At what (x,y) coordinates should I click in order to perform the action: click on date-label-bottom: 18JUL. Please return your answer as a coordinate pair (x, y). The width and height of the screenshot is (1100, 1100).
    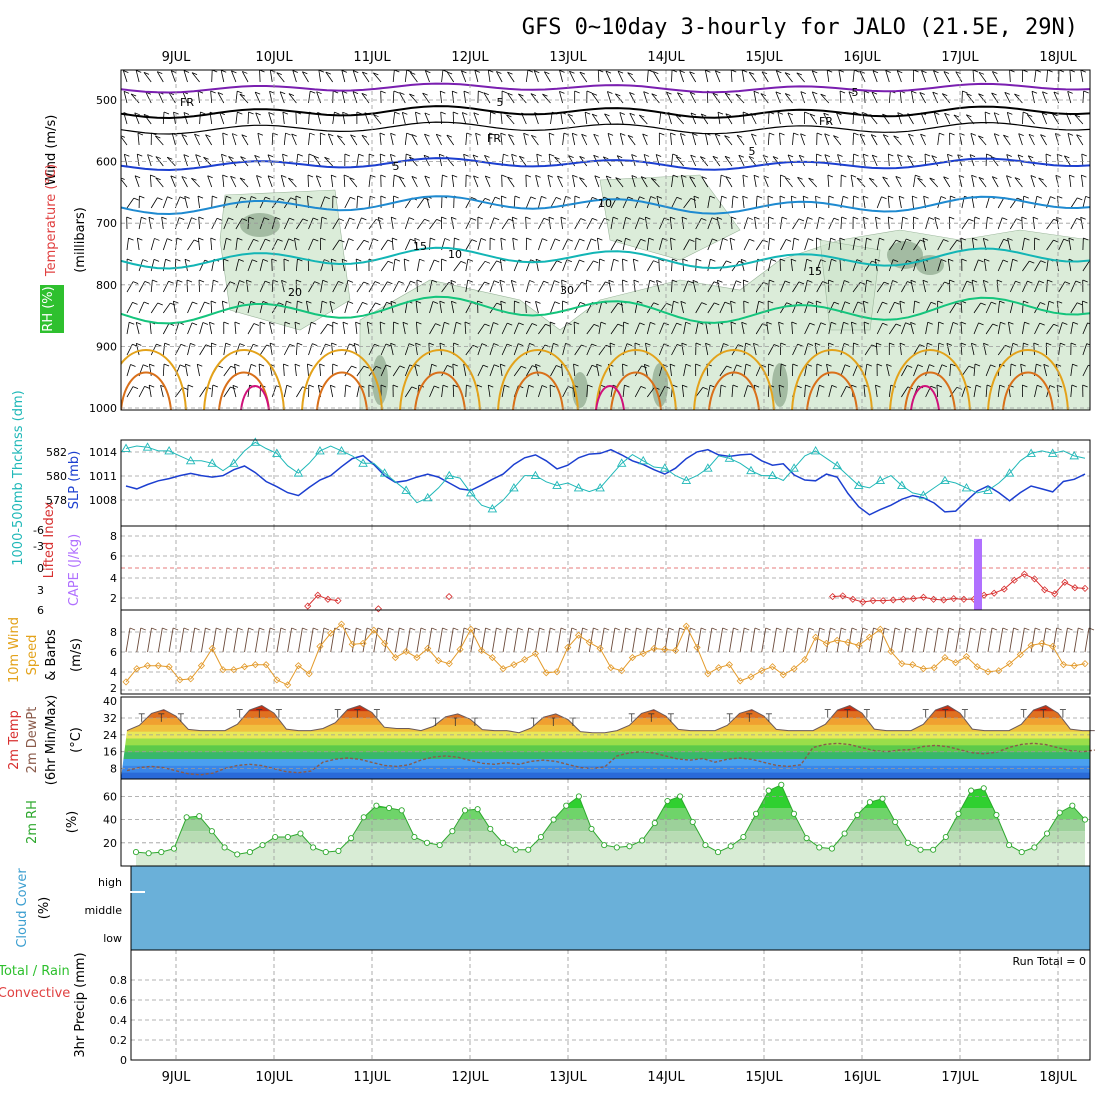
    Looking at the image, I should click on (1058, 1077).